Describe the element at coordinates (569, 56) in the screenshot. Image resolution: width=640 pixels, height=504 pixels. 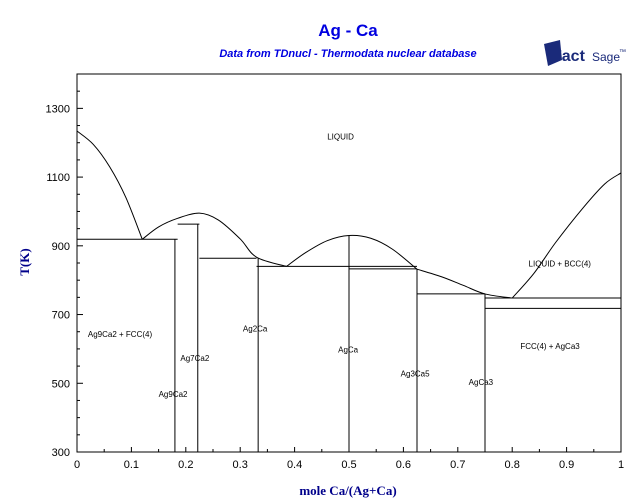
I see `logo-text-main: Fact` at that location.